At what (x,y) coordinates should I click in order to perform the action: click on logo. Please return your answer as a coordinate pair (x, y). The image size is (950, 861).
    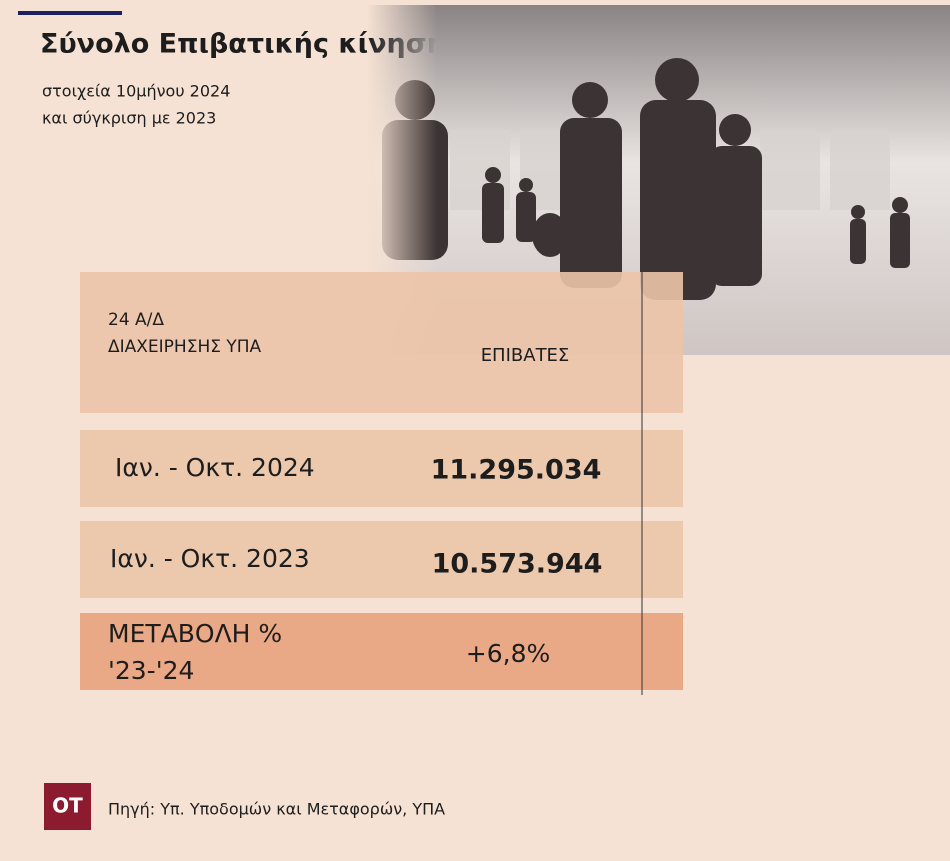
    Looking at the image, I should click on (67, 806).